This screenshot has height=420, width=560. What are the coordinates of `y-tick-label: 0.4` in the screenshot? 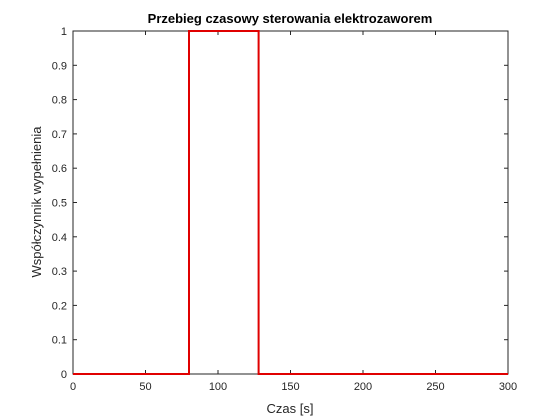 It's located at (59, 238).